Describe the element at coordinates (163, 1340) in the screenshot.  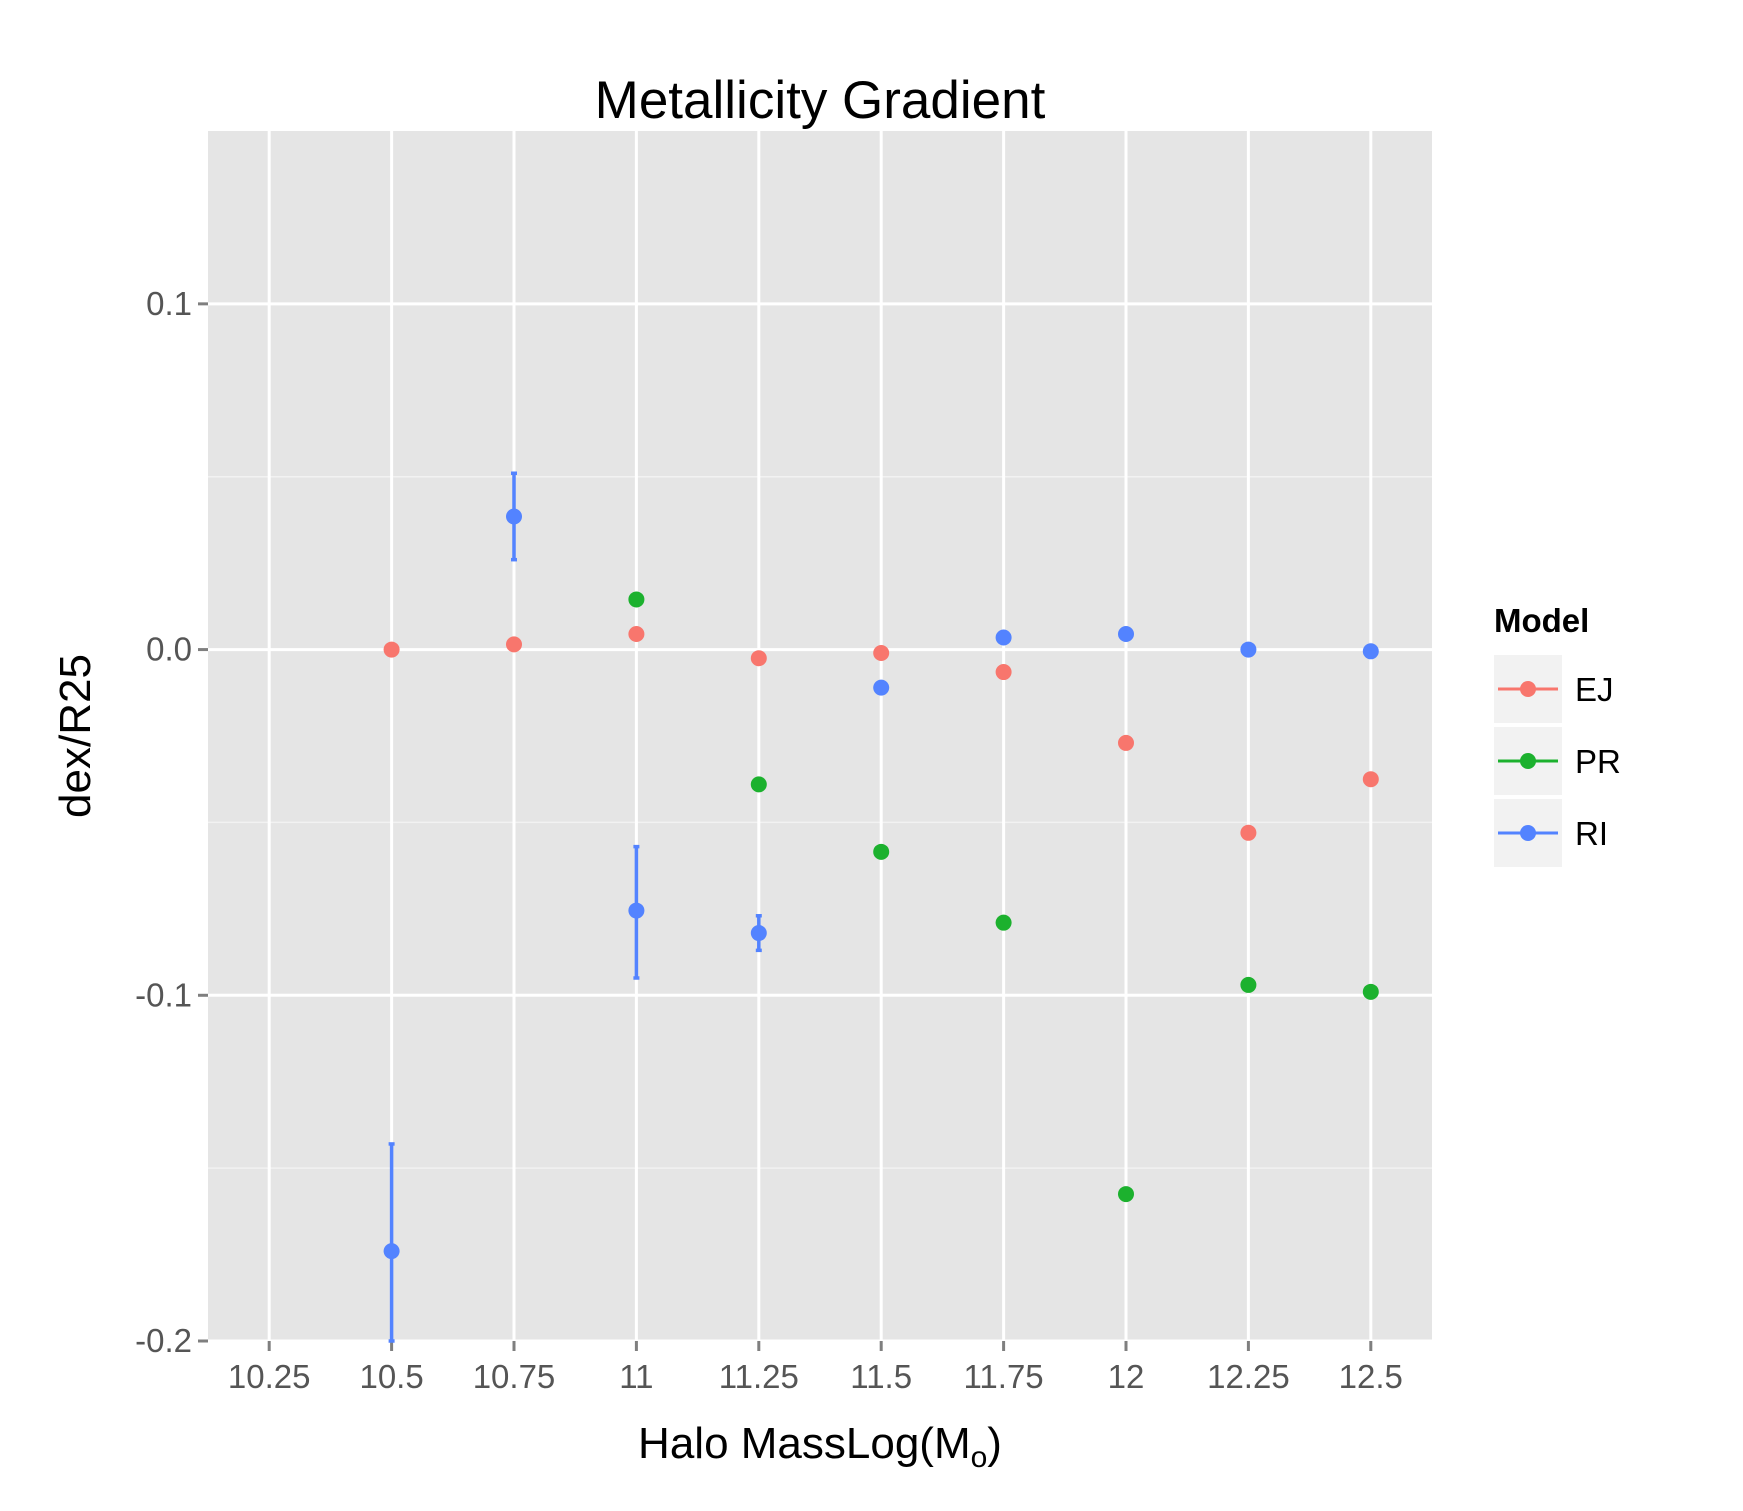
I see `y-tick-label: -0.2` at that location.